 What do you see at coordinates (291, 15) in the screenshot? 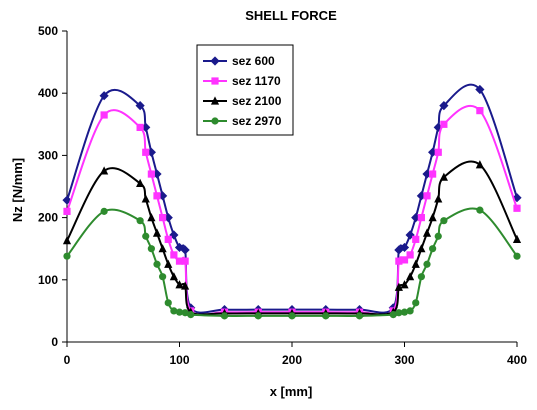
I see `chart-title: SHELL FORCE` at bounding box center [291, 15].